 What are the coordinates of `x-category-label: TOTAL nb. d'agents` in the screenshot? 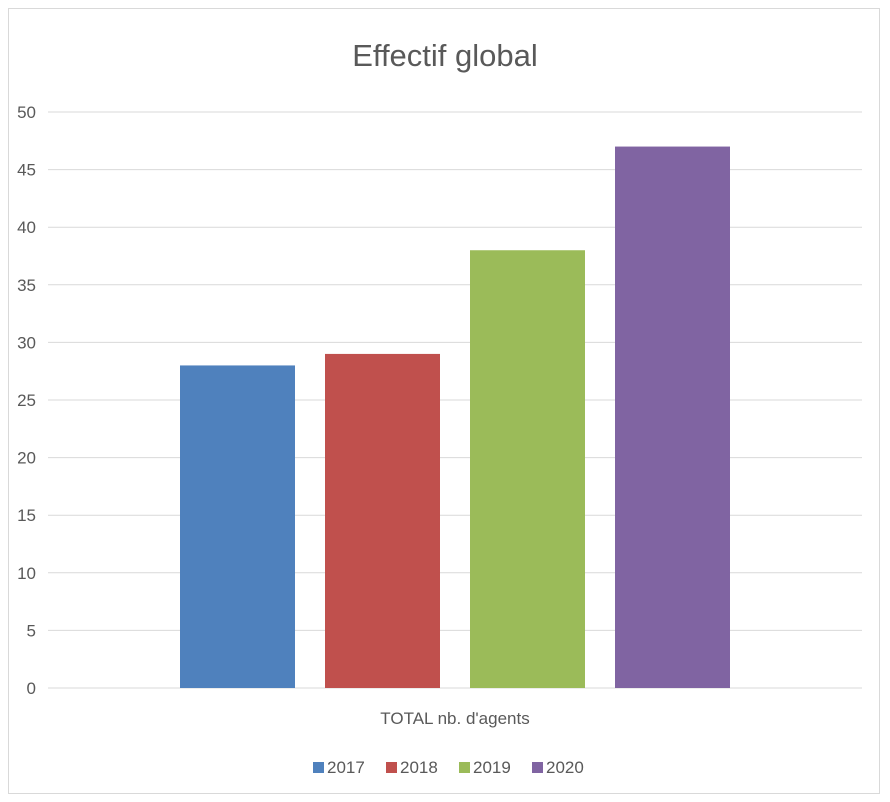 It's located at (454, 718).